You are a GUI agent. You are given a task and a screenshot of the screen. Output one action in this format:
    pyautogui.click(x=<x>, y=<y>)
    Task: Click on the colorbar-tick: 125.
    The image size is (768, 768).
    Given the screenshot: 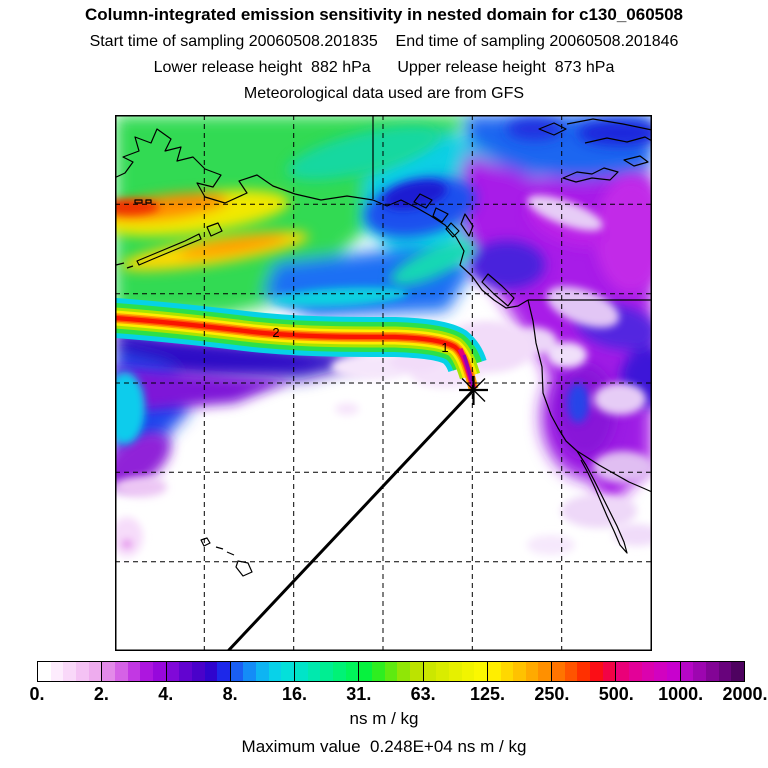 What is the action you would take?
    pyautogui.click(x=488, y=694)
    